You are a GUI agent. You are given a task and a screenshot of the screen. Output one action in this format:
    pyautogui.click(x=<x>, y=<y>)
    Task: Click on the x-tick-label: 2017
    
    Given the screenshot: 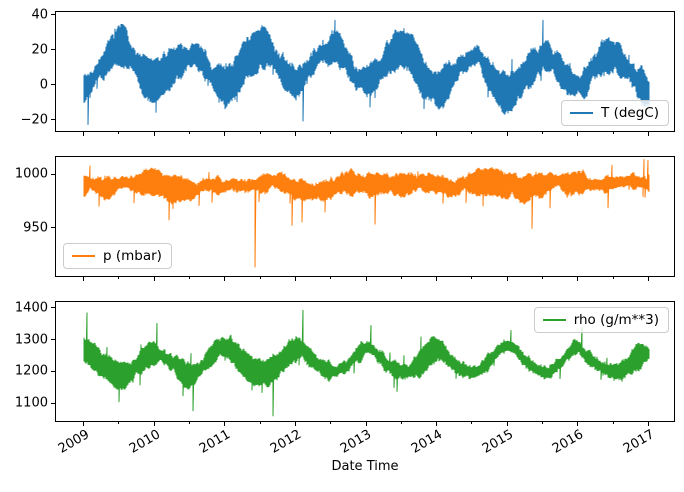 What is the action you would take?
    pyautogui.click(x=638, y=442)
    